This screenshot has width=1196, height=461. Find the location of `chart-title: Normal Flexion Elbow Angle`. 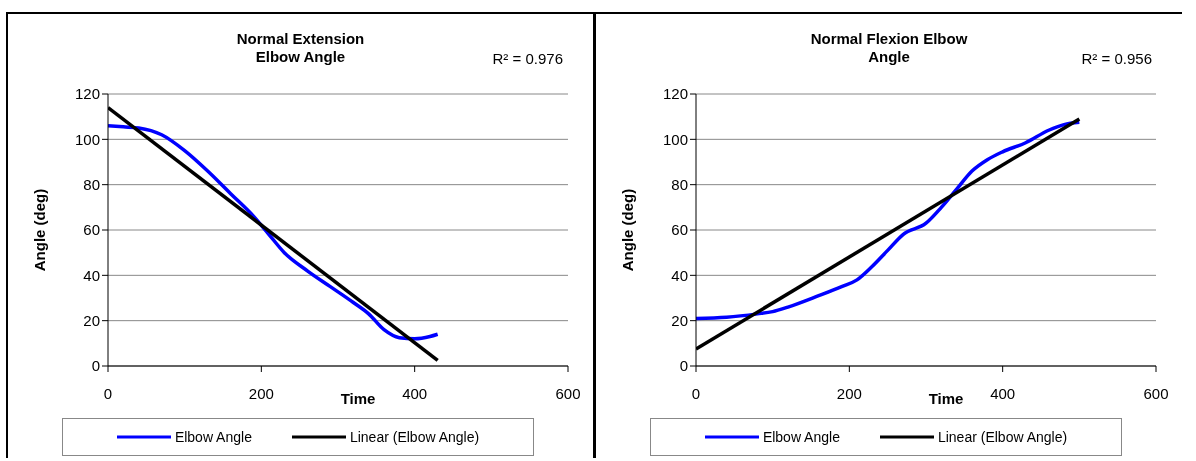

chart-title: Normal Flexion Elbow Angle is located at coordinates (889, 48).